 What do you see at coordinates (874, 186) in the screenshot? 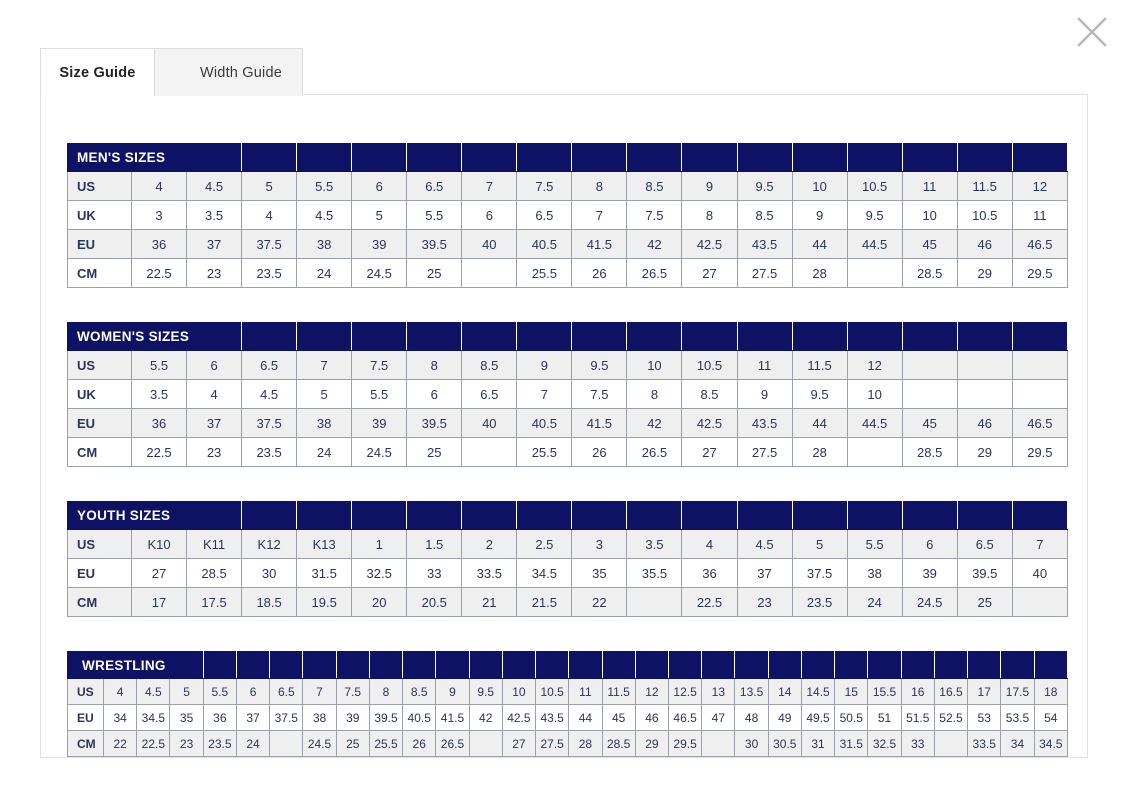
I see `size-cell: 10.5` at bounding box center [874, 186].